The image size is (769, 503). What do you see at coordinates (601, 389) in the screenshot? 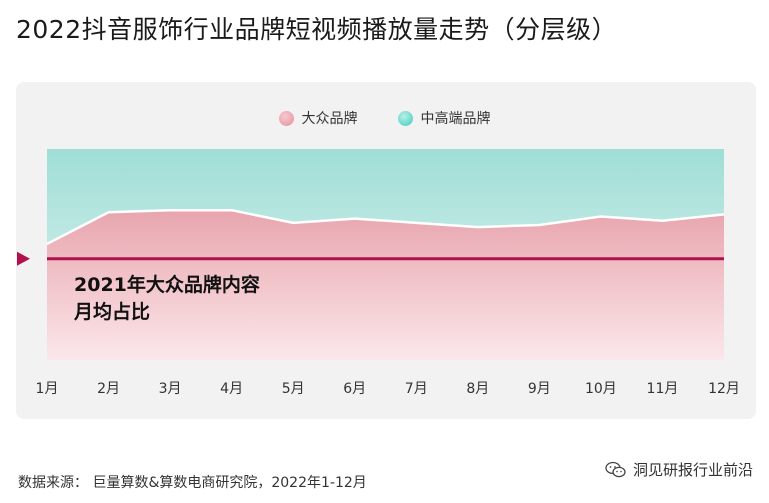
I see `x-tick-label: 10月` at bounding box center [601, 389].